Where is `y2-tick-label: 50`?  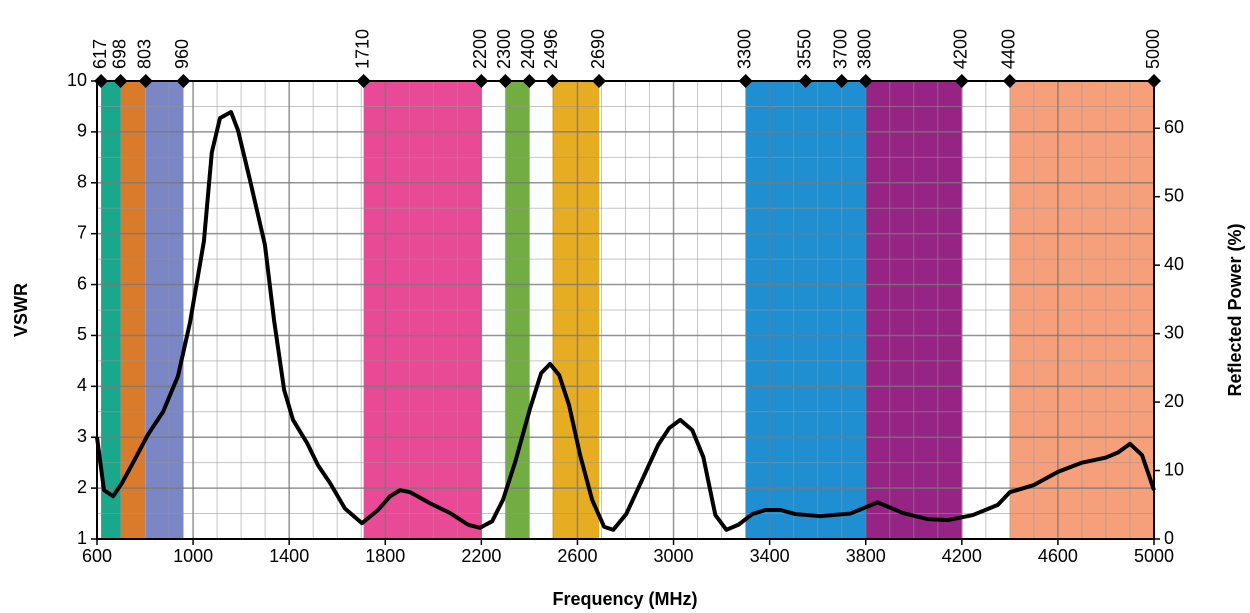
y2-tick-label: 50 is located at coordinates (1174, 195).